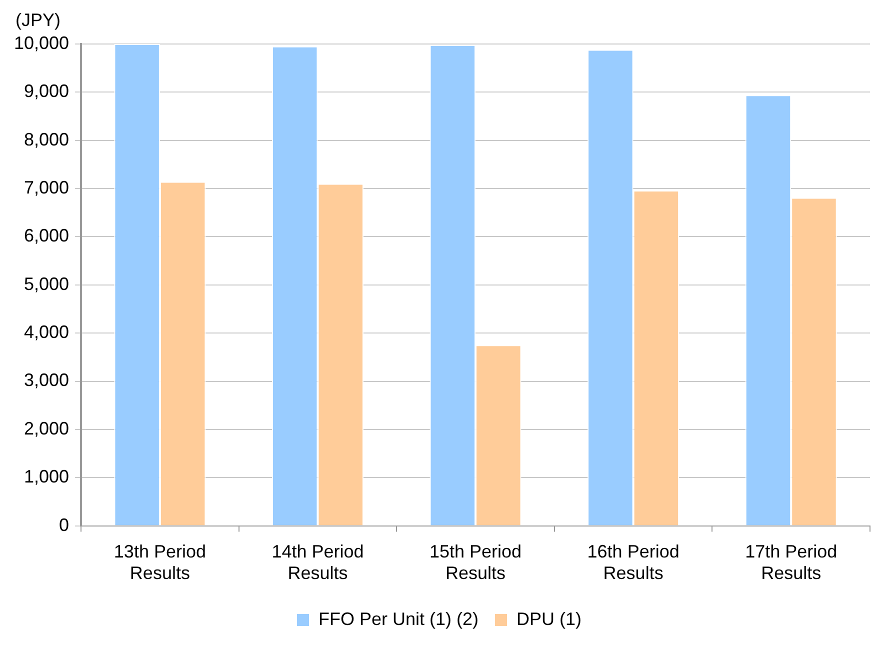 The image size is (880, 647). What do you see at coordinates (47, 428) in the screenshot?
I see `y-tick-label: 2,000` at bounding box center [47, 428].